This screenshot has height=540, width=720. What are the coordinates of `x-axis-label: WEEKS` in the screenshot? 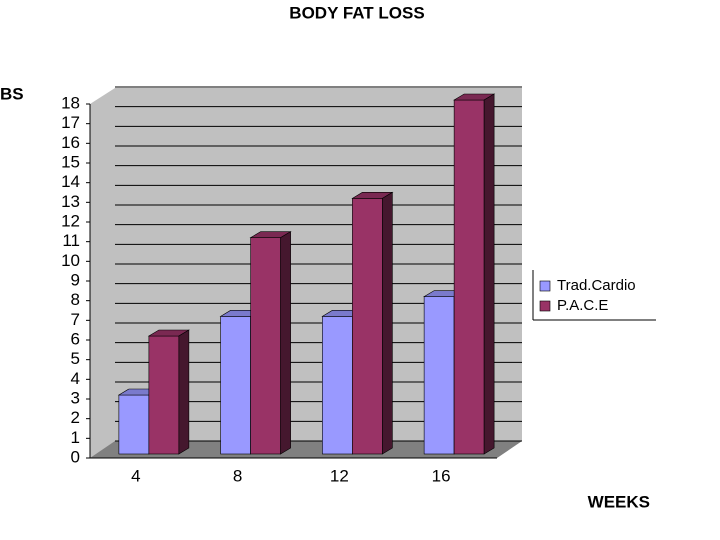 It's located at (619, 501).